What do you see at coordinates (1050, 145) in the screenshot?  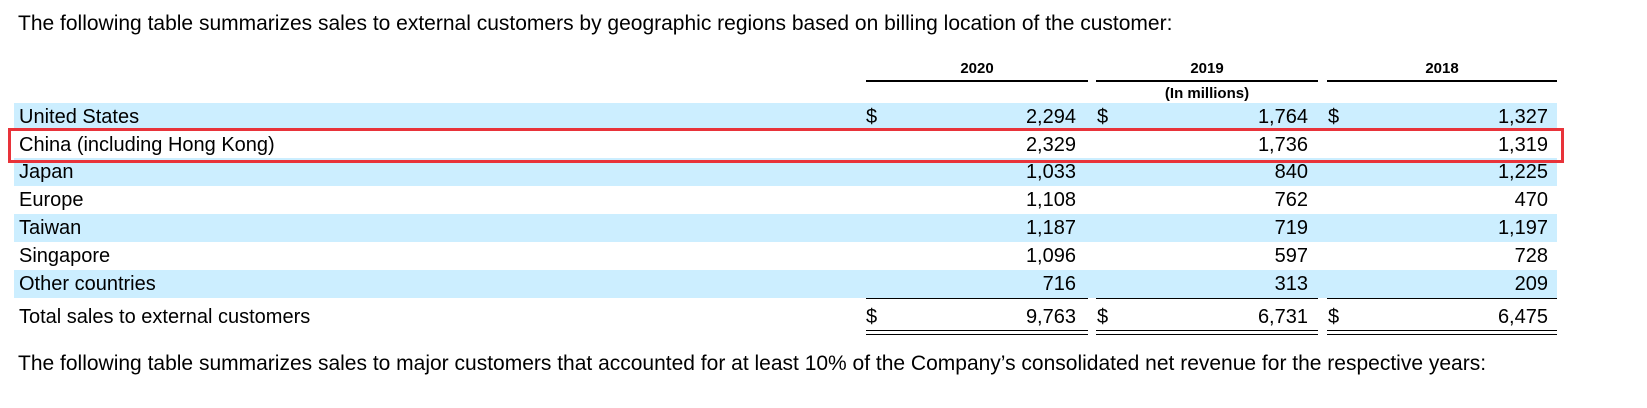 I see `value-2020: 2,329` at bounding box center [1050, 145].